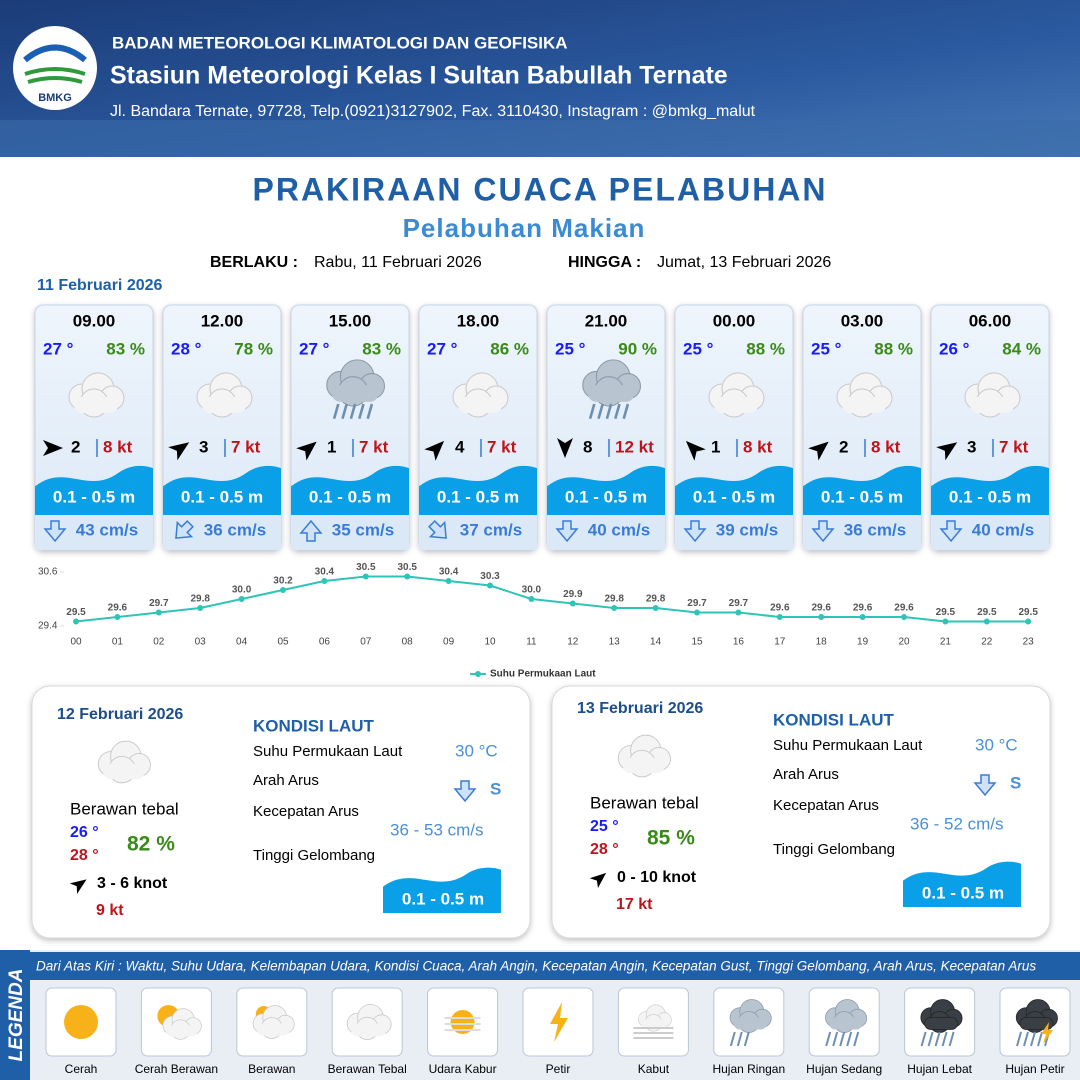 This screenshot has width=1080, height=1080. I want to click on humidity: 82 %, so click(151, 844).